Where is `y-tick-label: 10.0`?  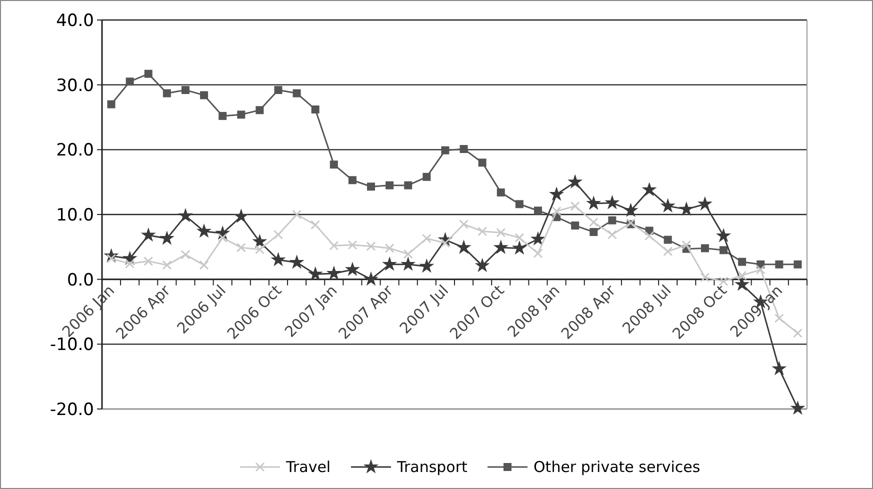 y-tick-label: 10.0 is located at coordinates (75, 216).